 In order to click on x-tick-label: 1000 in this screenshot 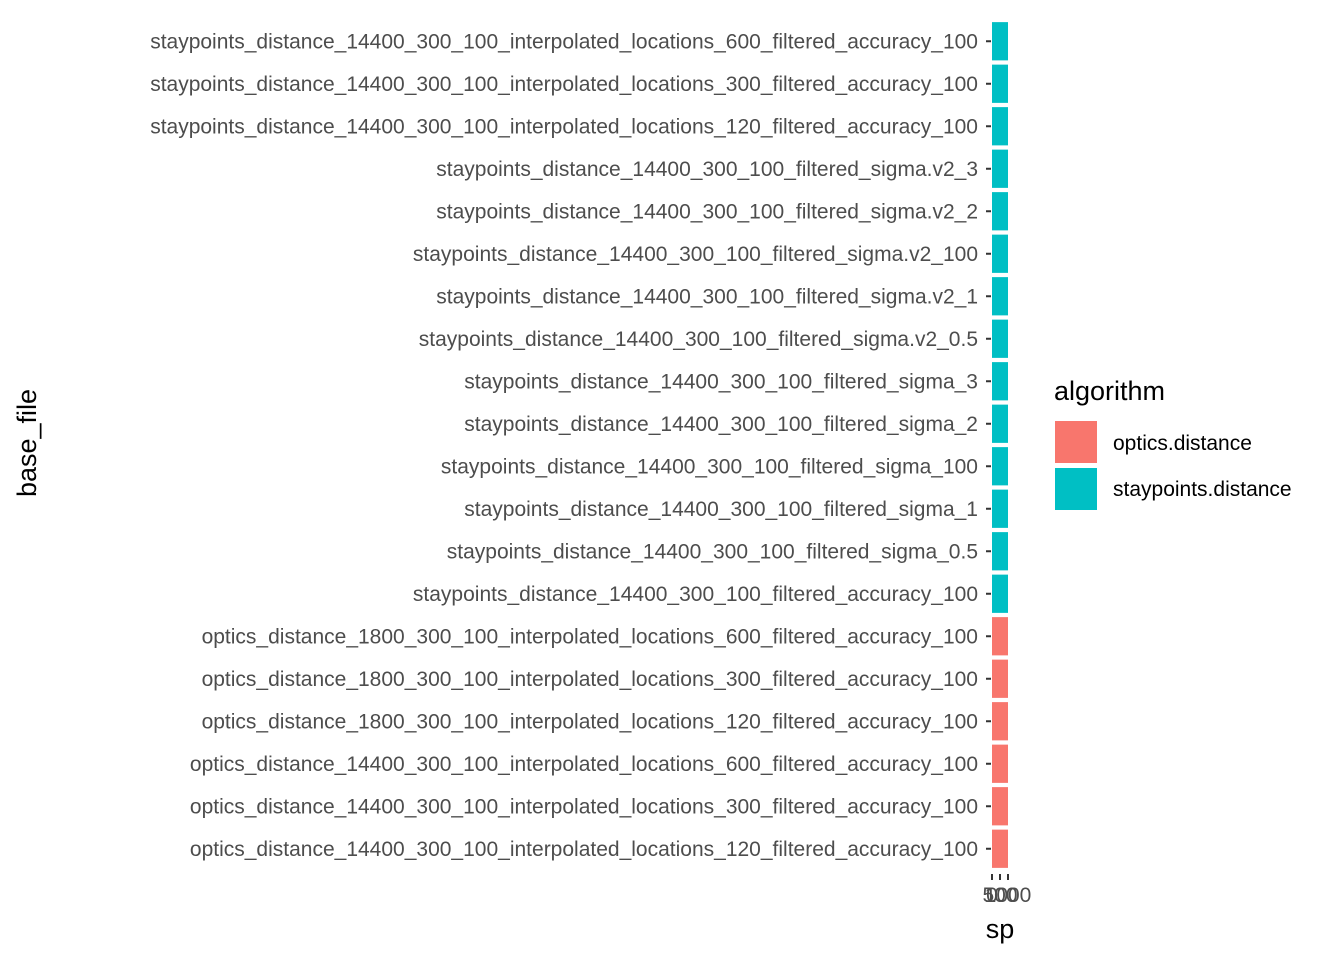, I will do `click(1008, 895)`.